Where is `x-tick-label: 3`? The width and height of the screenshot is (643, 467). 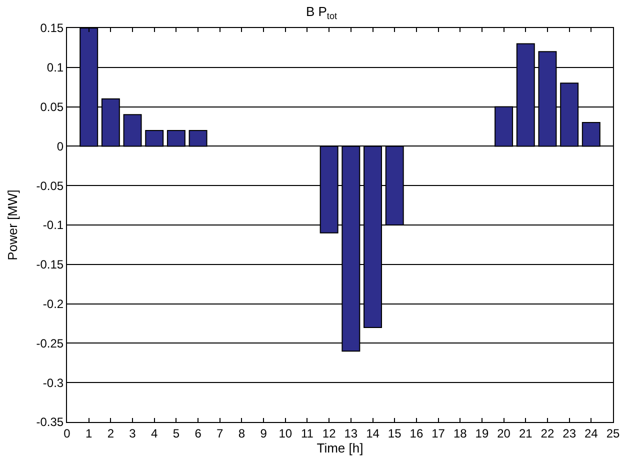
x-tick-label: 3 is located at coordinates (132, 433).